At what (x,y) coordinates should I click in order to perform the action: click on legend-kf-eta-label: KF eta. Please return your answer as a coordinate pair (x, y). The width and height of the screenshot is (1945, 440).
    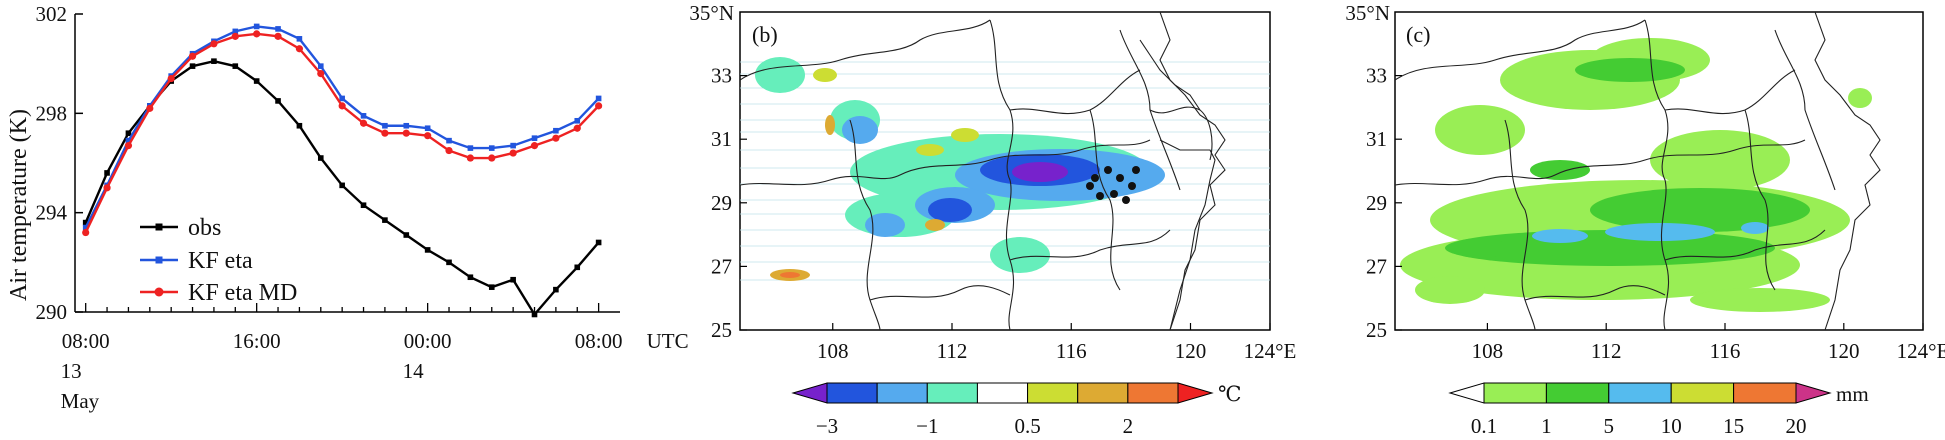
    Looking at the image, I should click on (220, 261).